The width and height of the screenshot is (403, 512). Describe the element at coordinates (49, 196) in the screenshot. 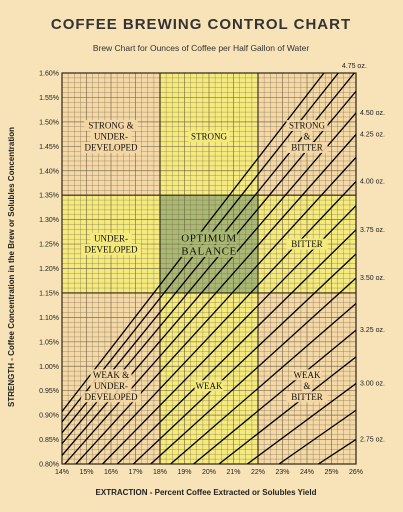

I see `y-tick-label: 1.35%` at that location.